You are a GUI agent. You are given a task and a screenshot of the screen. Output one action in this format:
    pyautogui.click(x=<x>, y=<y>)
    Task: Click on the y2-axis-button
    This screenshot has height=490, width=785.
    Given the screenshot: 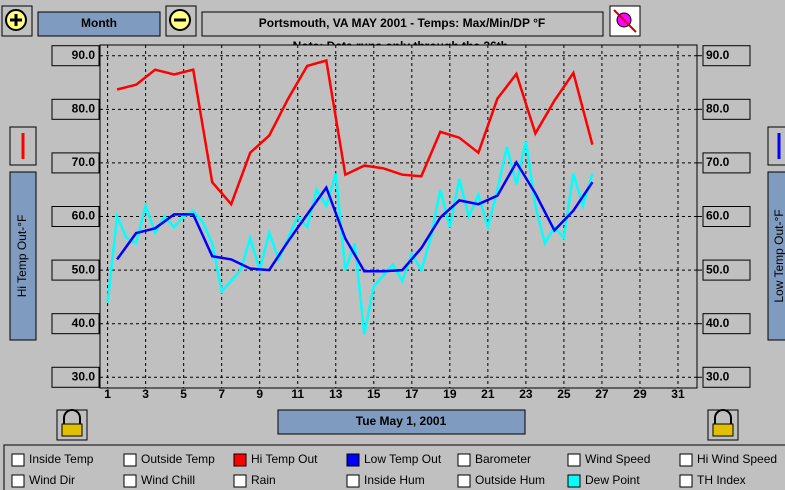 What is the action you would take?
    pyautogui.click(x=776, y=256)
    